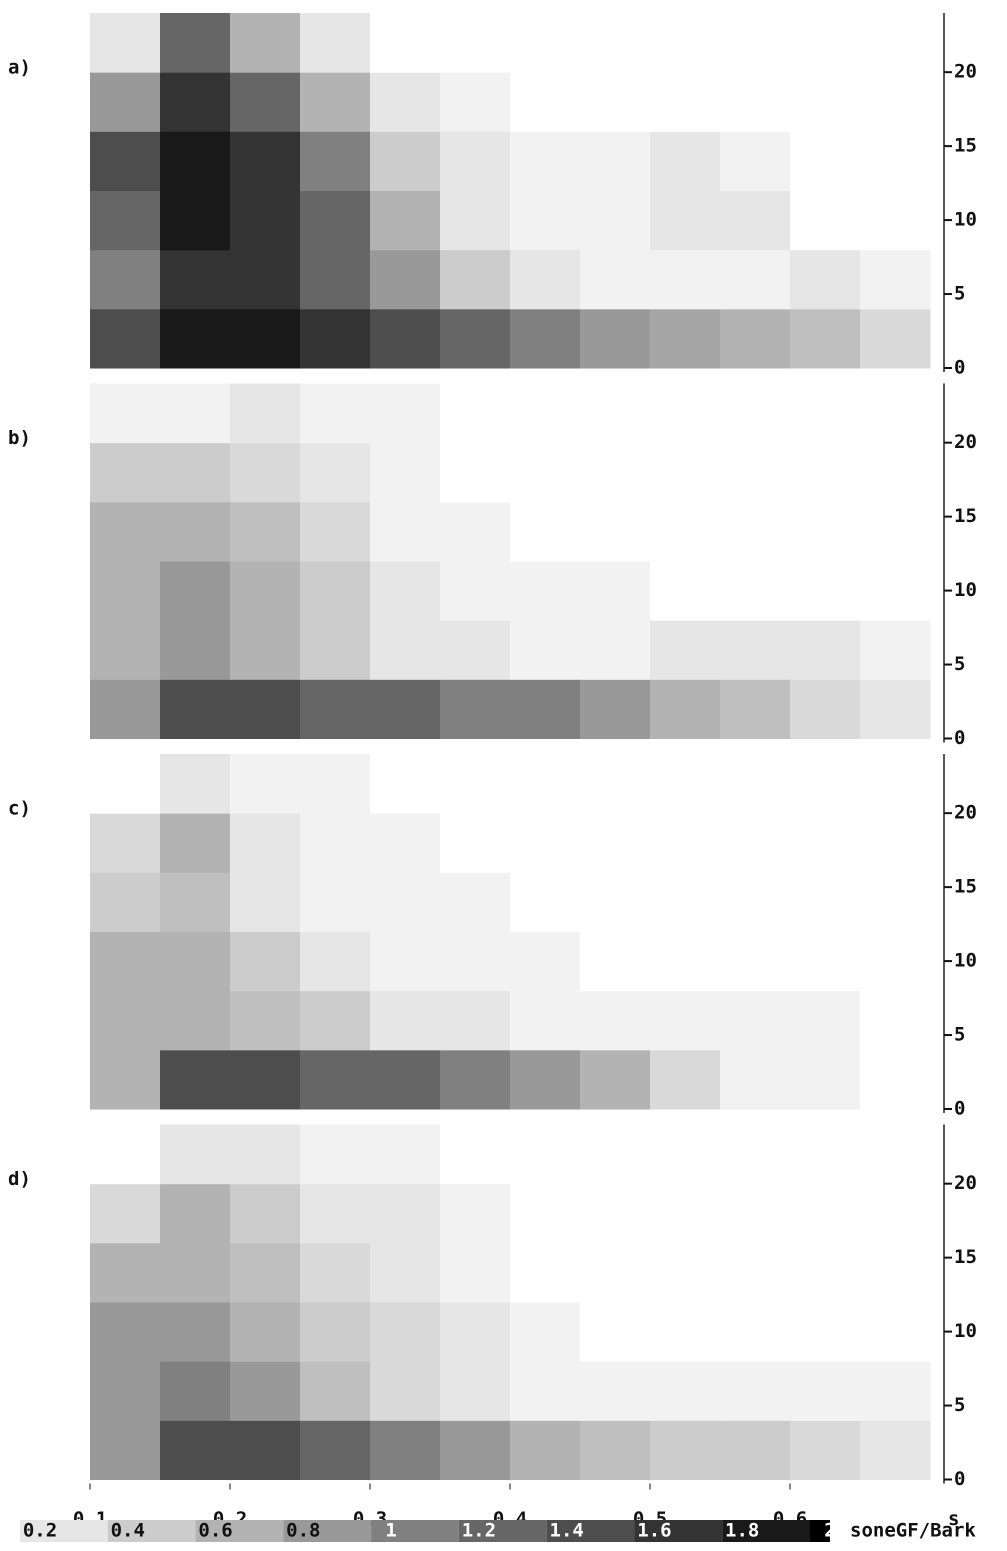  Describe the element at coordinates (959, 368) in the screenshot. I see `y-tick-label: 0` at that location.